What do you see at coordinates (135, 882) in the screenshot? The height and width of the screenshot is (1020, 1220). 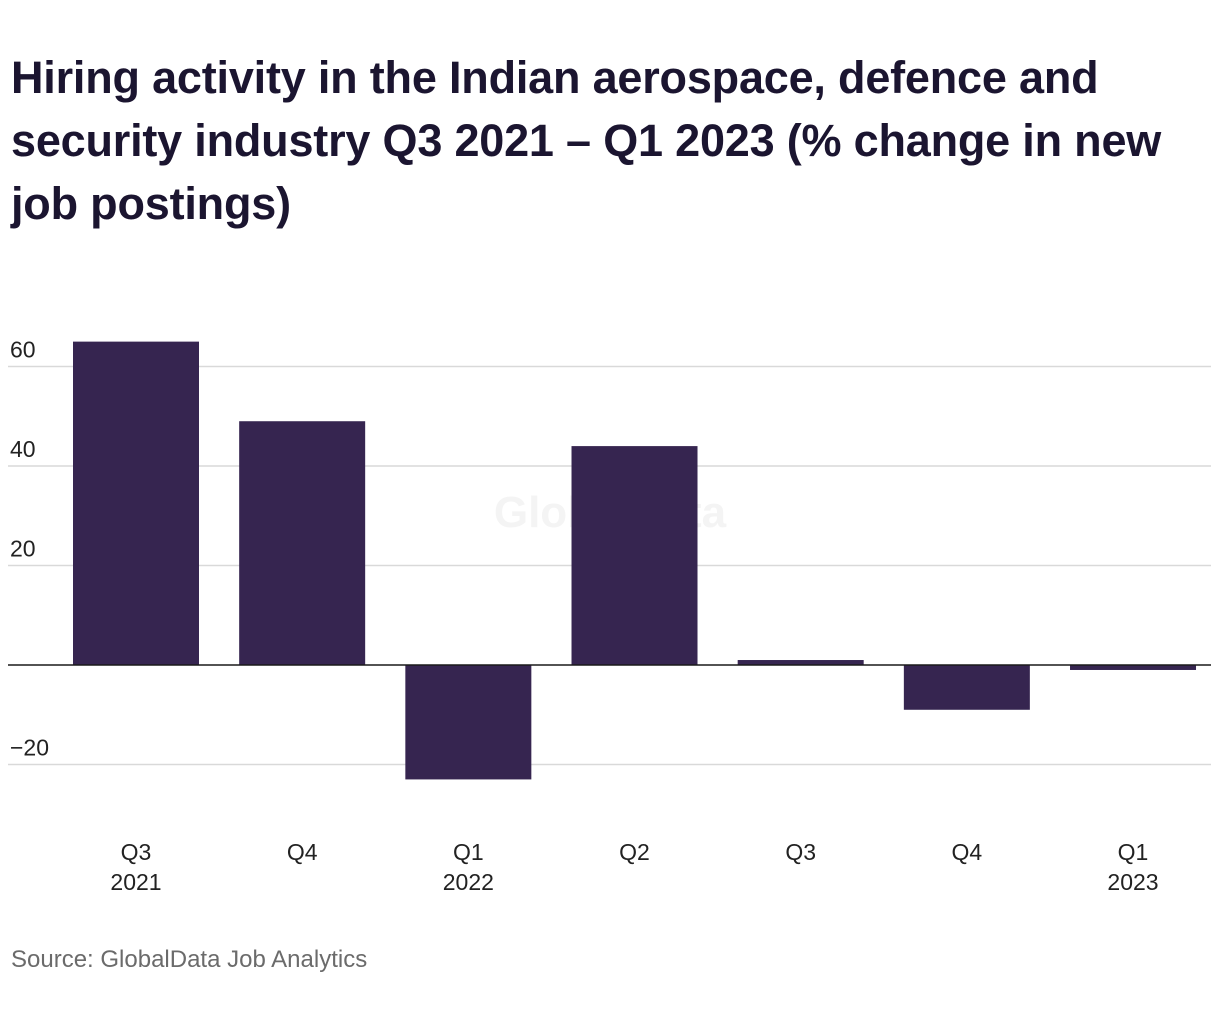 I see `x-tick-label: 2021` at bounding box center [135, 882].